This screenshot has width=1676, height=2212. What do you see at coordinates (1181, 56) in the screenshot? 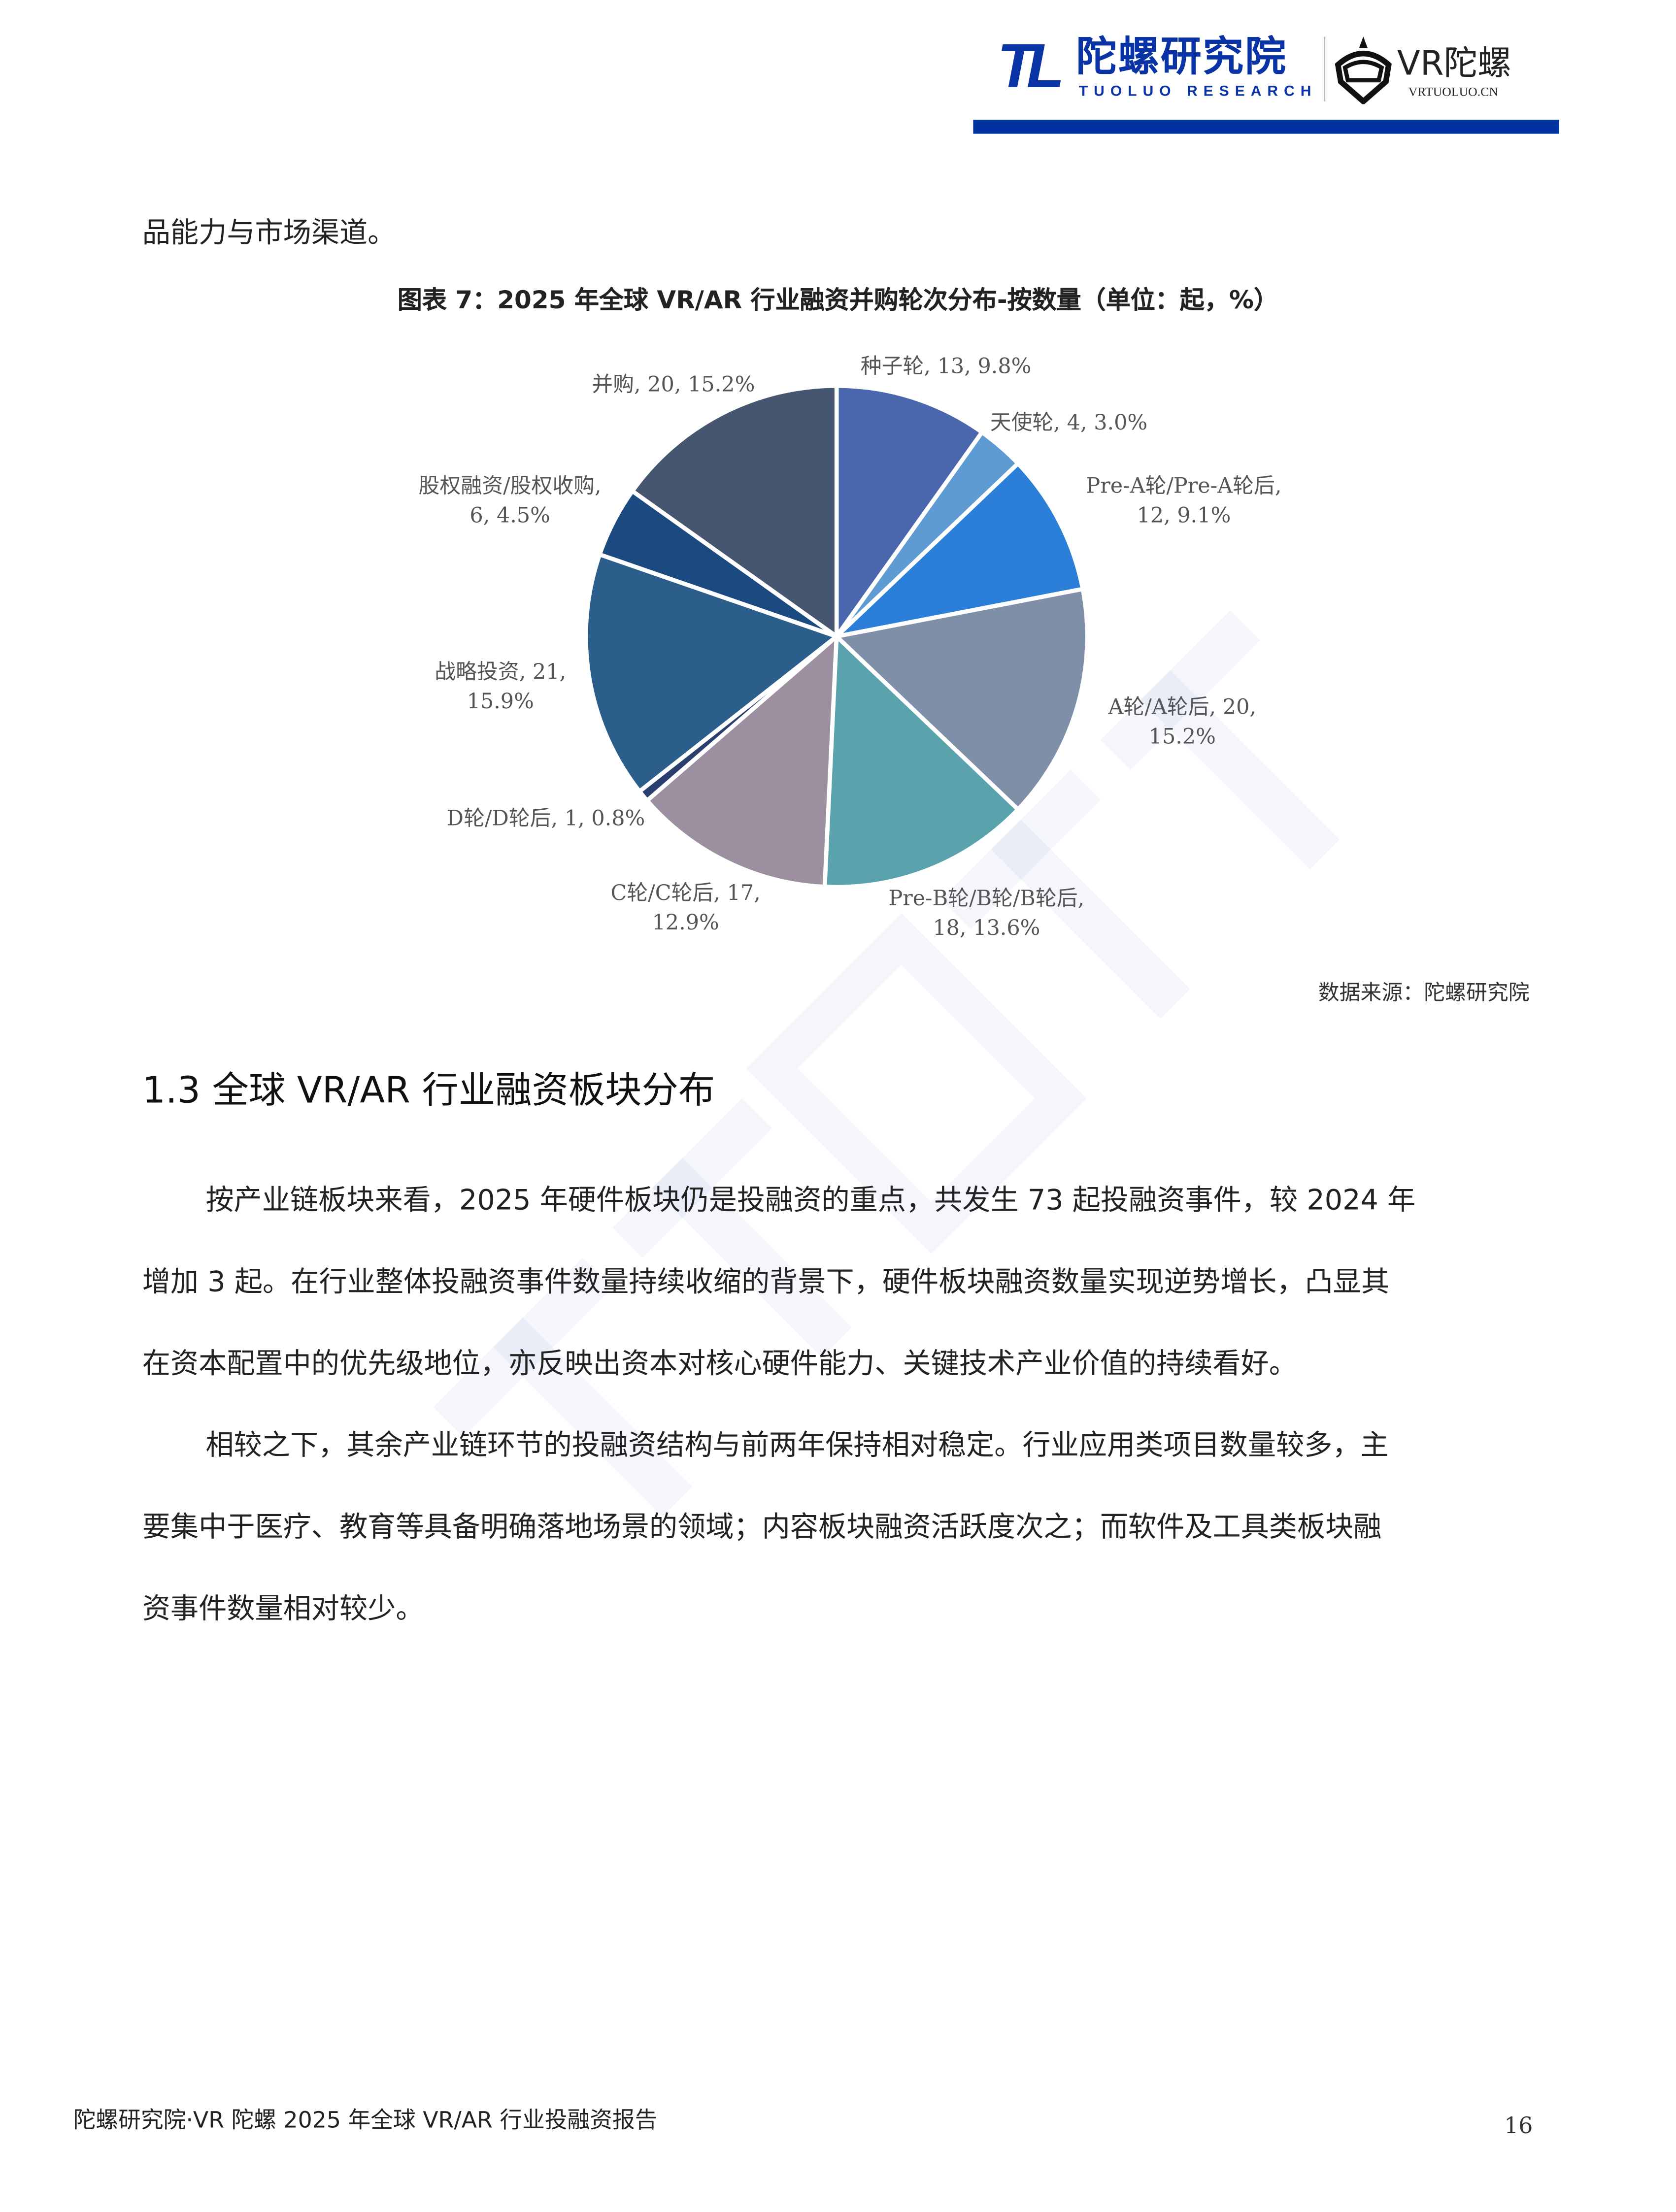
I see `tuoluo-logo-cn: 陀螺研究院` at bounding box center [1181, 56].